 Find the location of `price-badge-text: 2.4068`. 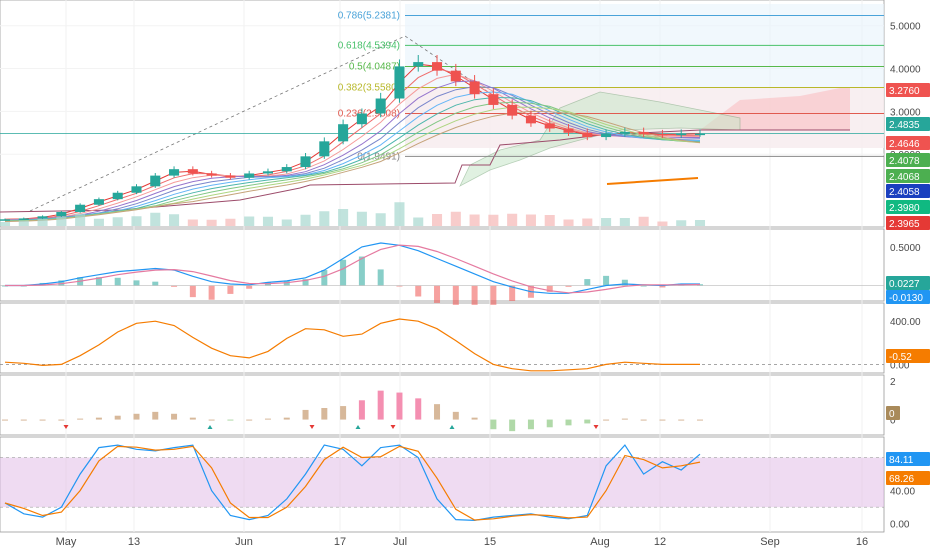

price-badge-text: 2.4068 is located at coordinates (904, 177).